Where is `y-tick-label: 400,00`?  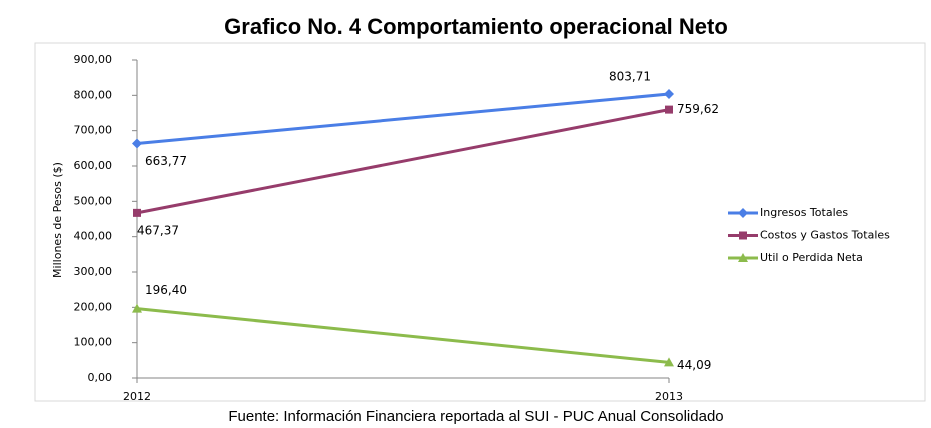
y-tick-label: 400,00 is located at coordinates (93, 236).